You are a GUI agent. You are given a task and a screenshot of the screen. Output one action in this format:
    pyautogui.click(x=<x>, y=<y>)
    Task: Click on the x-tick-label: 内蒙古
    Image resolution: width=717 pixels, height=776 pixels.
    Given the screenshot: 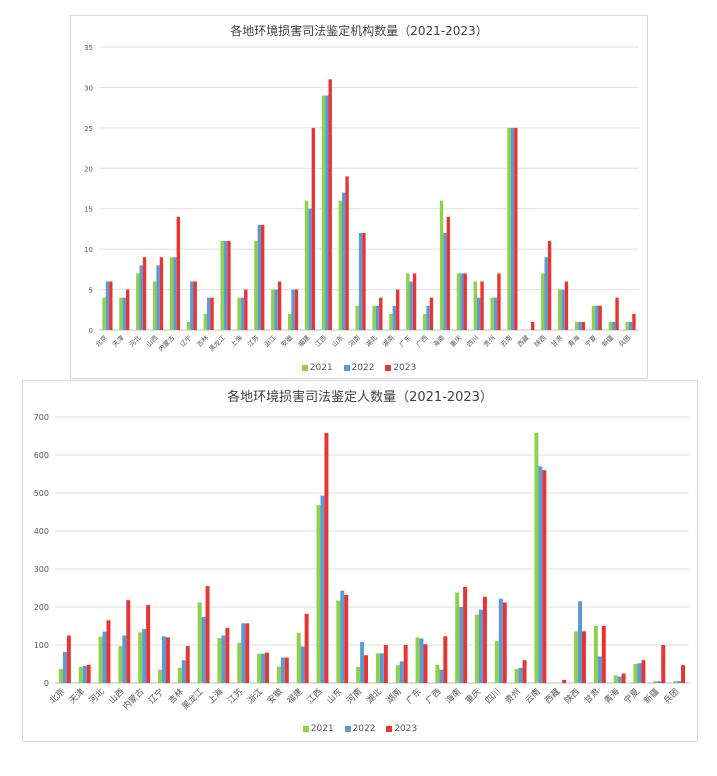 What is the action you would take?
    pyautogui.click(x=133, y=699)
    